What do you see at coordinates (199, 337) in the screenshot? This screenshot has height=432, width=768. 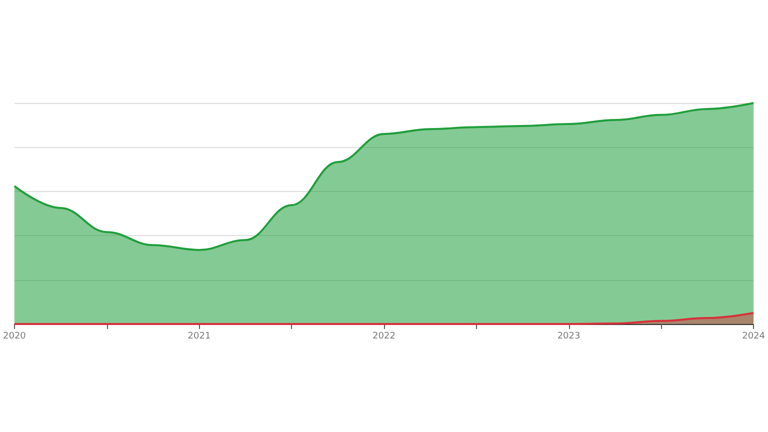 I see `x-tick-label: 2021` at bounding box center [199, 337].